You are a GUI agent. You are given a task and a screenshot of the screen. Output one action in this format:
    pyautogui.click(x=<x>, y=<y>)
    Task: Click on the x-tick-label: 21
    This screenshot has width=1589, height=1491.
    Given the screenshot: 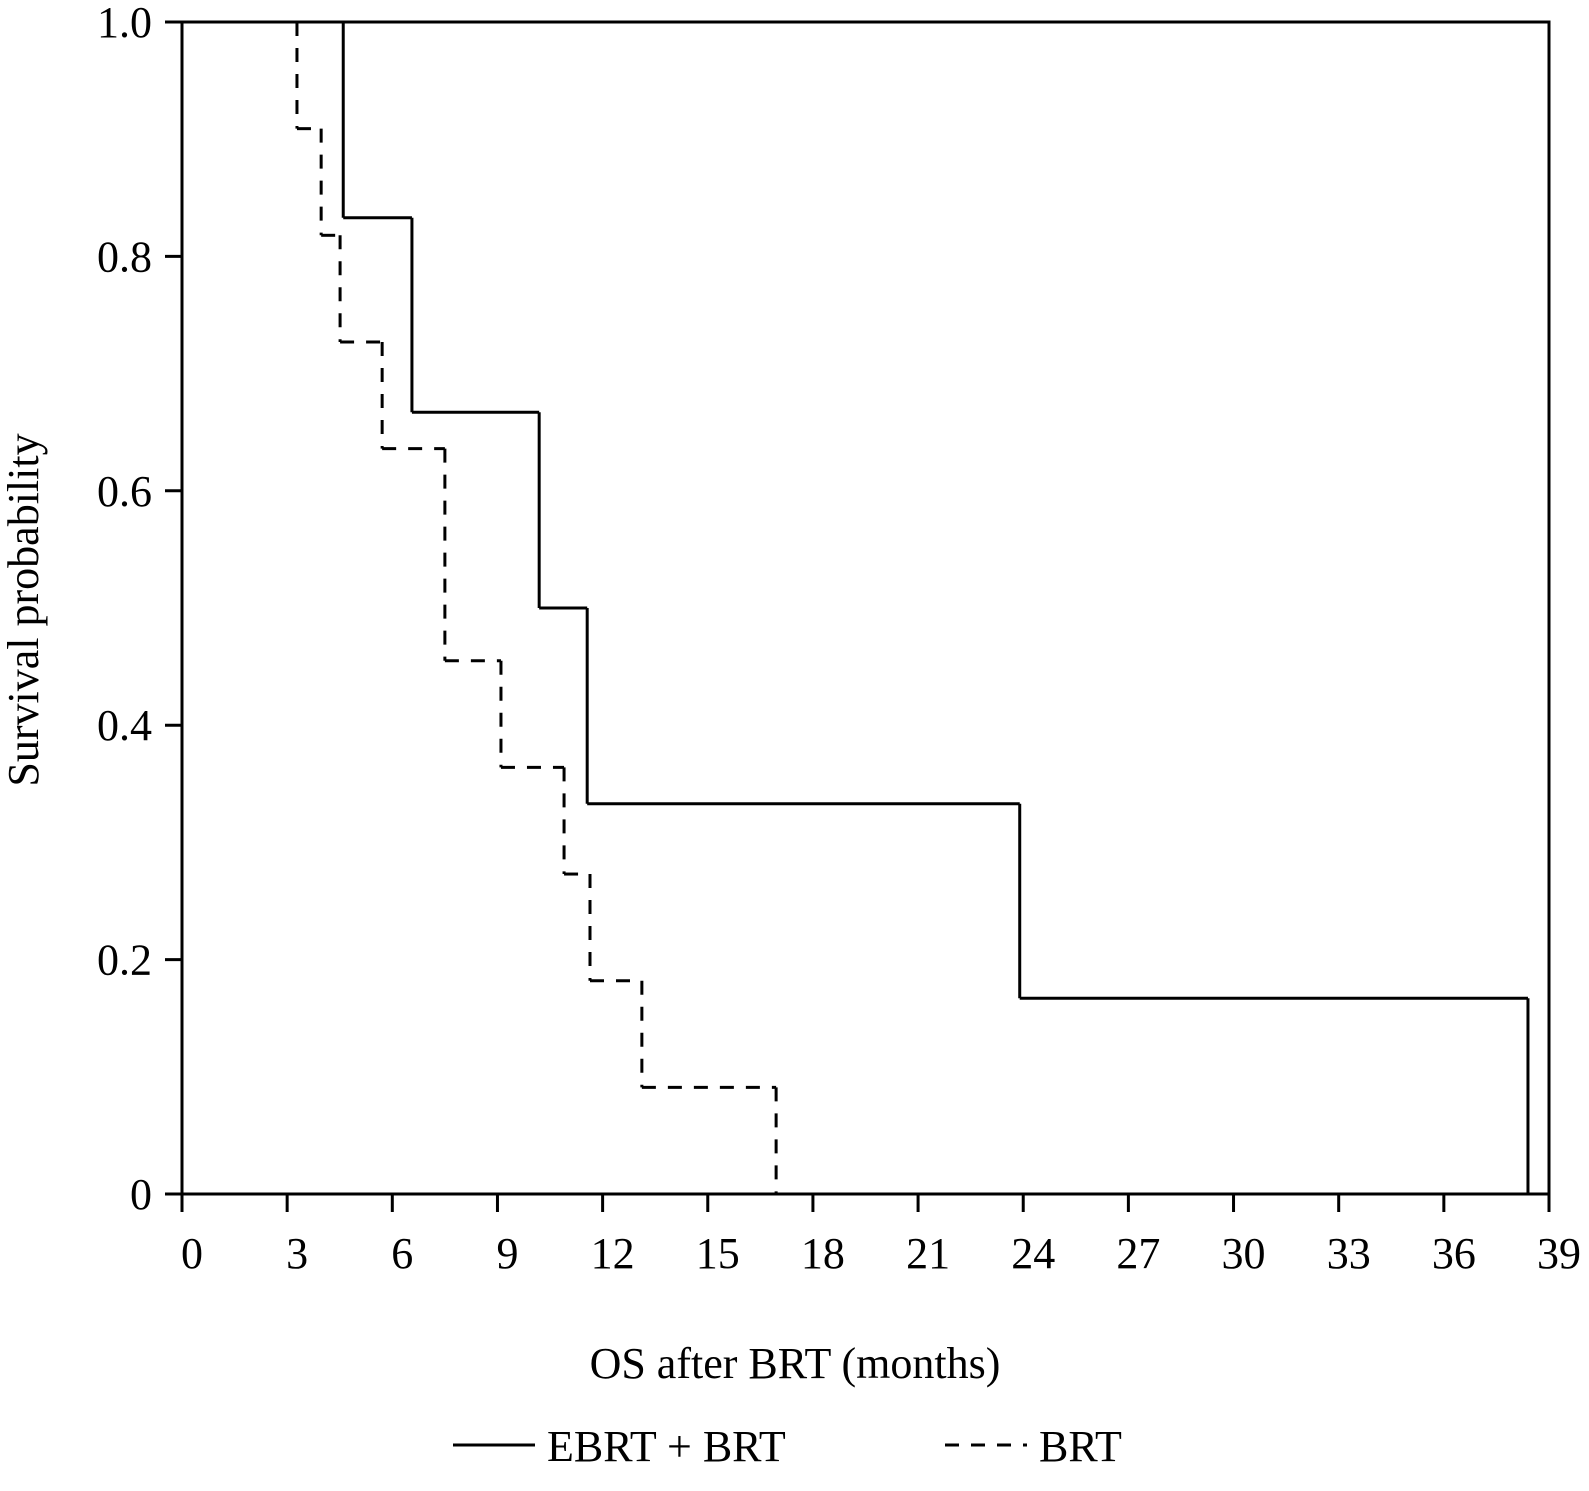 What is the action you would take?
    pyautogui.click(x=928, y=1253)
    